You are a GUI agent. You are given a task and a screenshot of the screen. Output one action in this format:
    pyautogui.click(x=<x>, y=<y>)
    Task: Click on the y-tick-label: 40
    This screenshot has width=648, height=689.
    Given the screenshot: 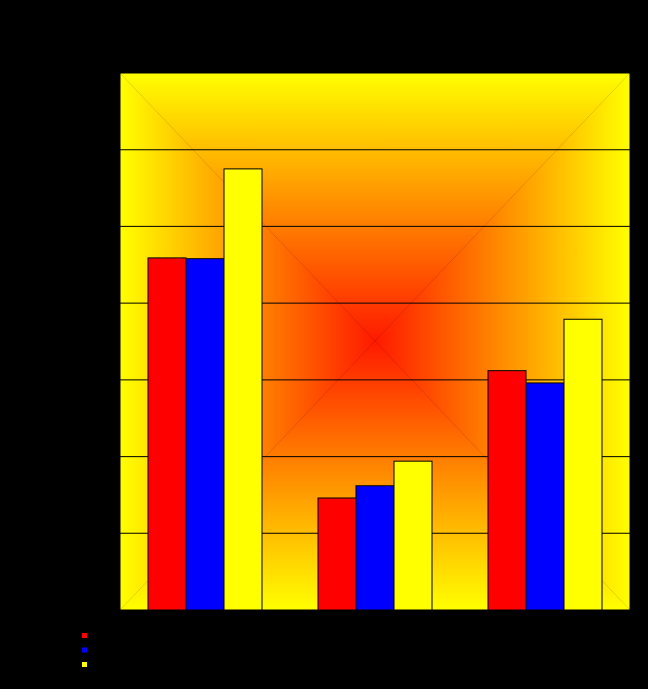 What is the action you would take?
    pyautogui.click(x=106, y=302)
    